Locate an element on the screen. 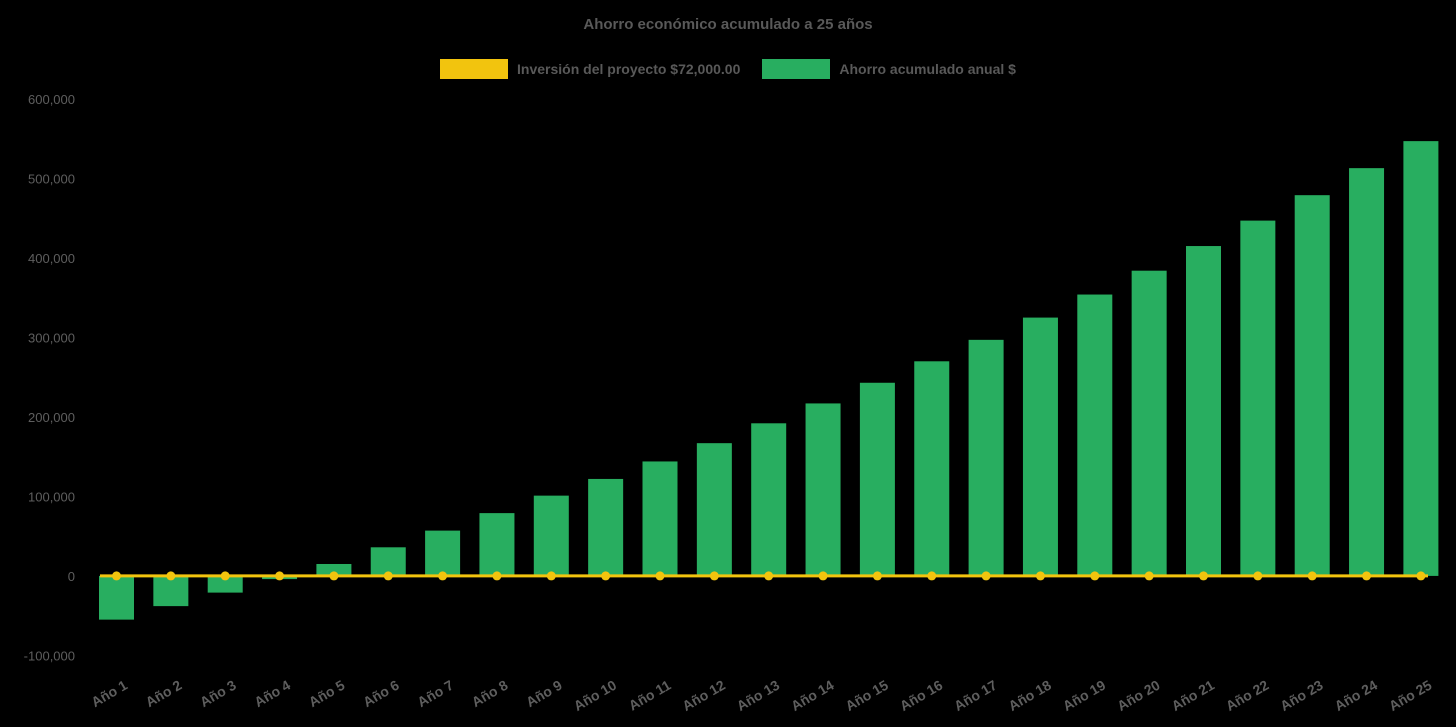 The height and width of the screenshot is (727, 1456). bar-año-24 is located at coordinates (1367, 372).